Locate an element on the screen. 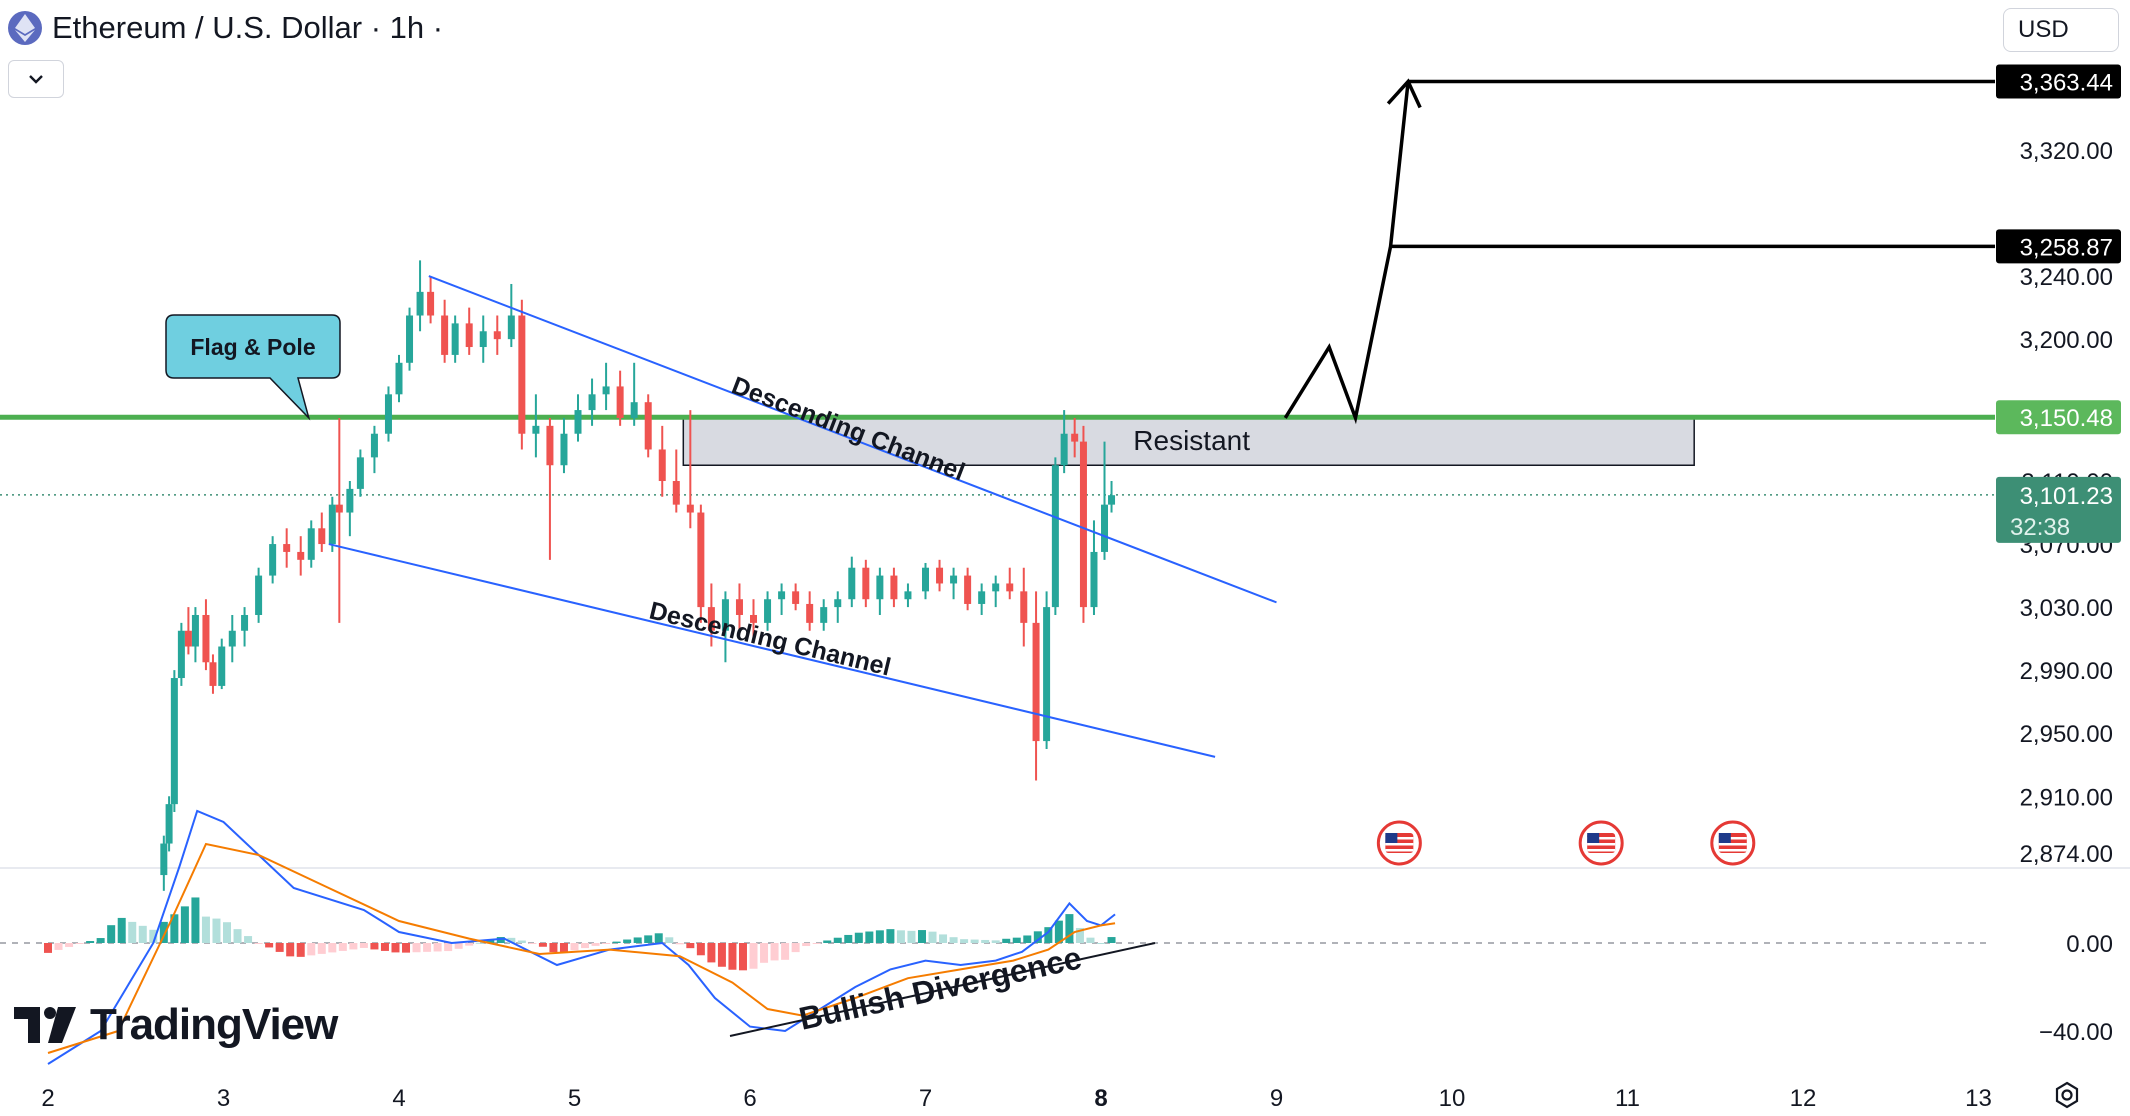 The width and height of the screenshot is (2130, 1116). projection-zigzag is located at coordinates (1346, 253).